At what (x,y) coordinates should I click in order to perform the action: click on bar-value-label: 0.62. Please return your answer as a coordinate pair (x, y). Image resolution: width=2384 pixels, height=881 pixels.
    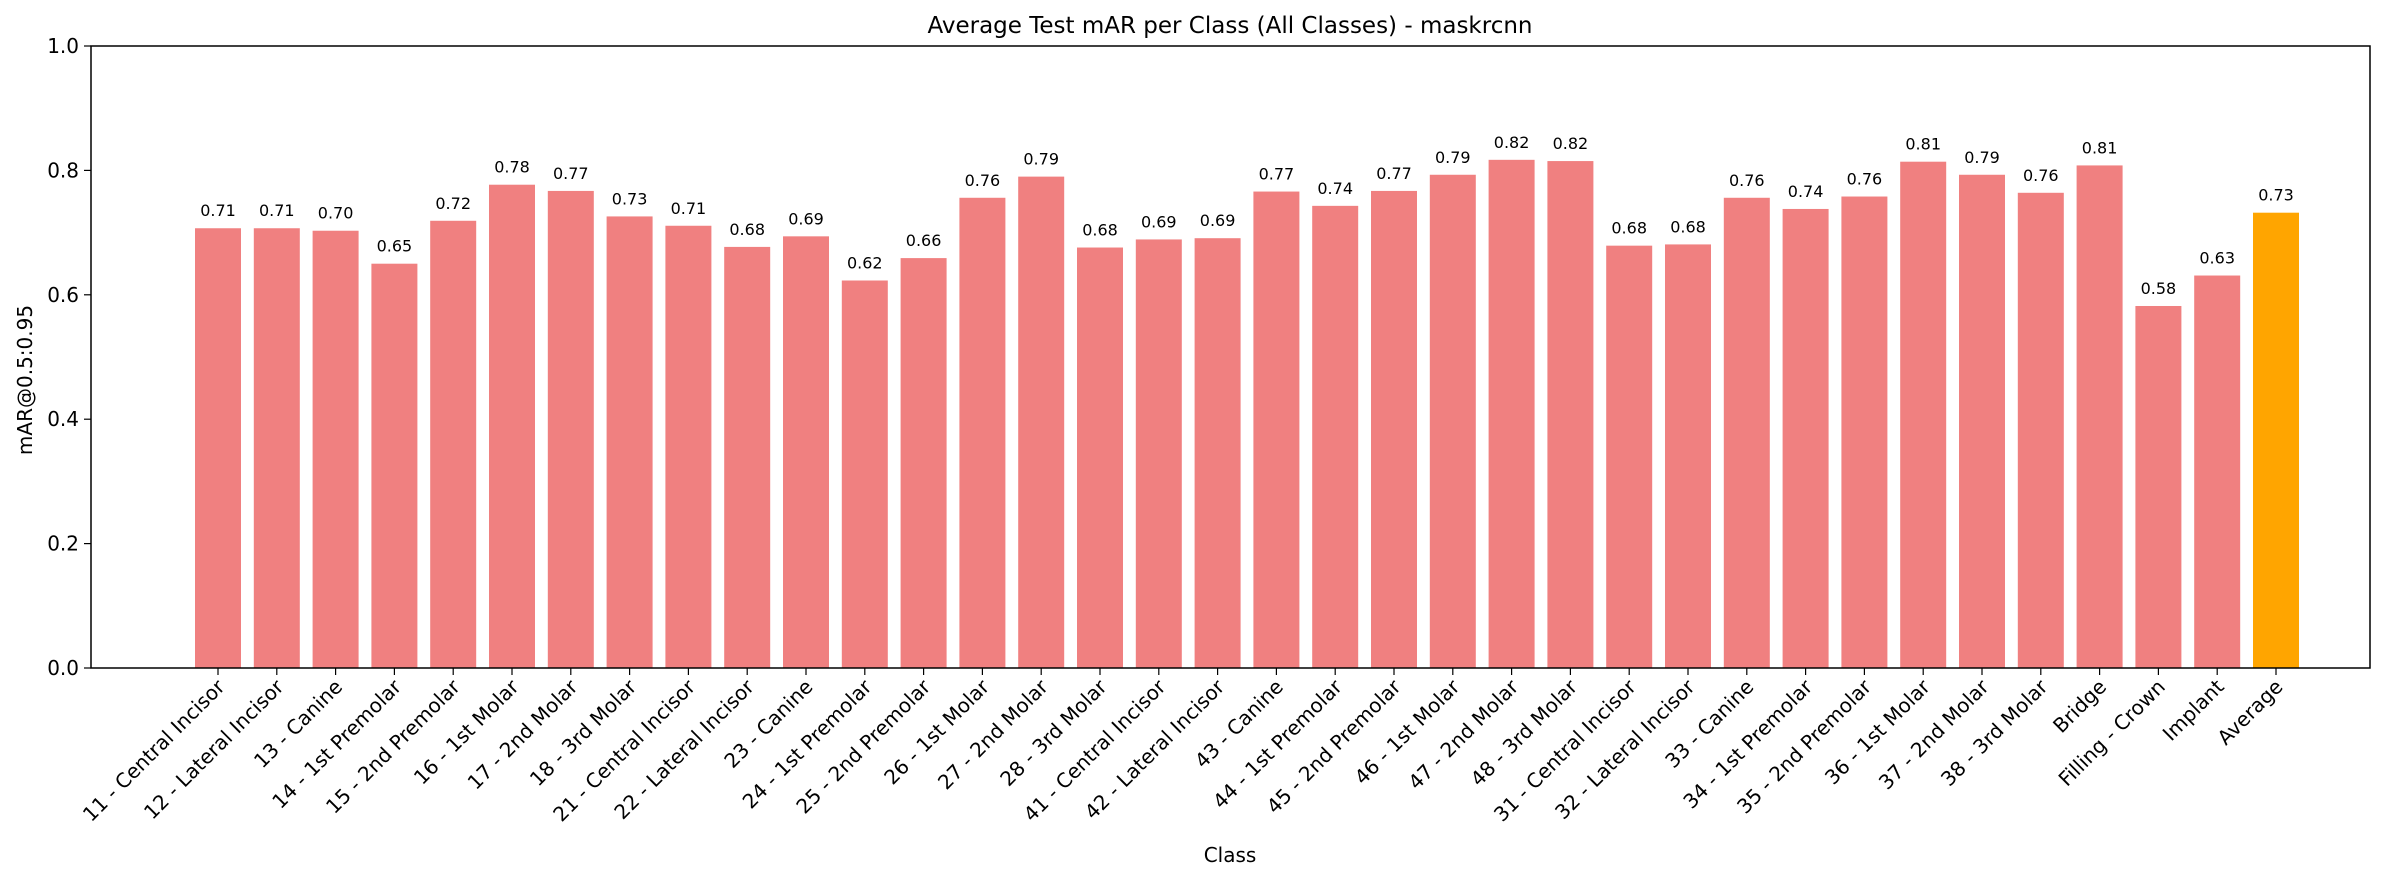
    Looking at the image, I should click on (865, 262).